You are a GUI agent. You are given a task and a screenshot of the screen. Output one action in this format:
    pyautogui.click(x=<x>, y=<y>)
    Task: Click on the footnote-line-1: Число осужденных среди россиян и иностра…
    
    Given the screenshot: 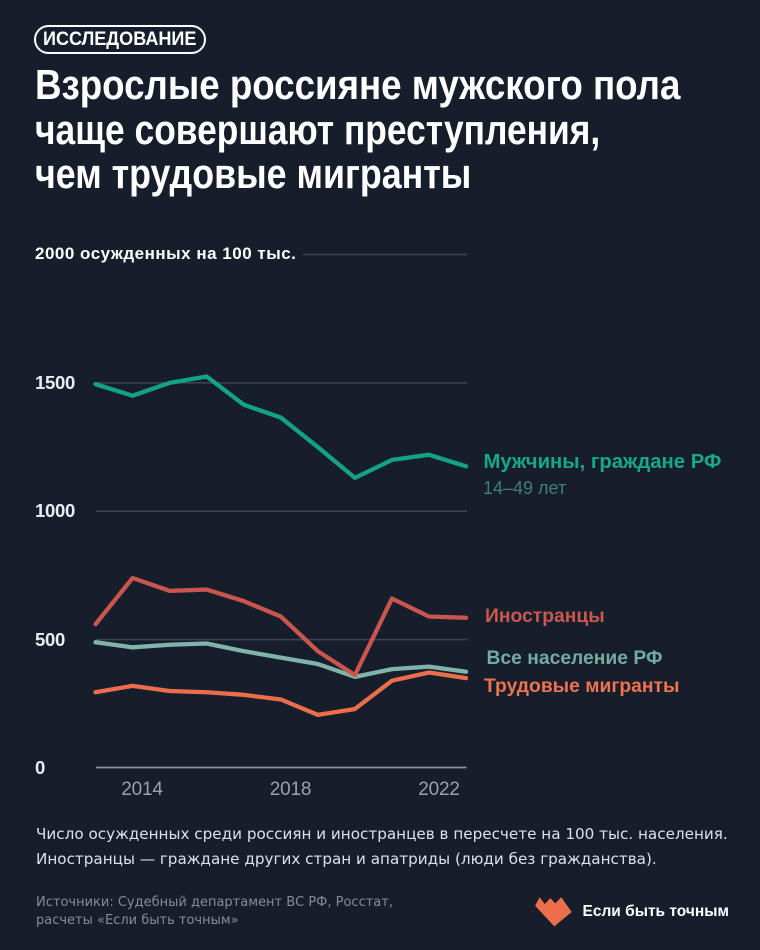 What is the action you would take?
    pyautogui.click(x=382, y=834)
    